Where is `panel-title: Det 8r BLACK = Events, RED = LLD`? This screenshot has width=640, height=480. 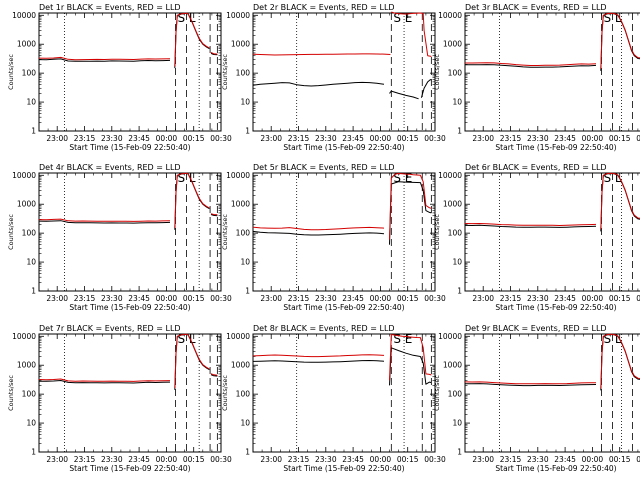
panel-title: Det 8r BLACK = Events, RED = LLD is located at coordinates (324, 328).